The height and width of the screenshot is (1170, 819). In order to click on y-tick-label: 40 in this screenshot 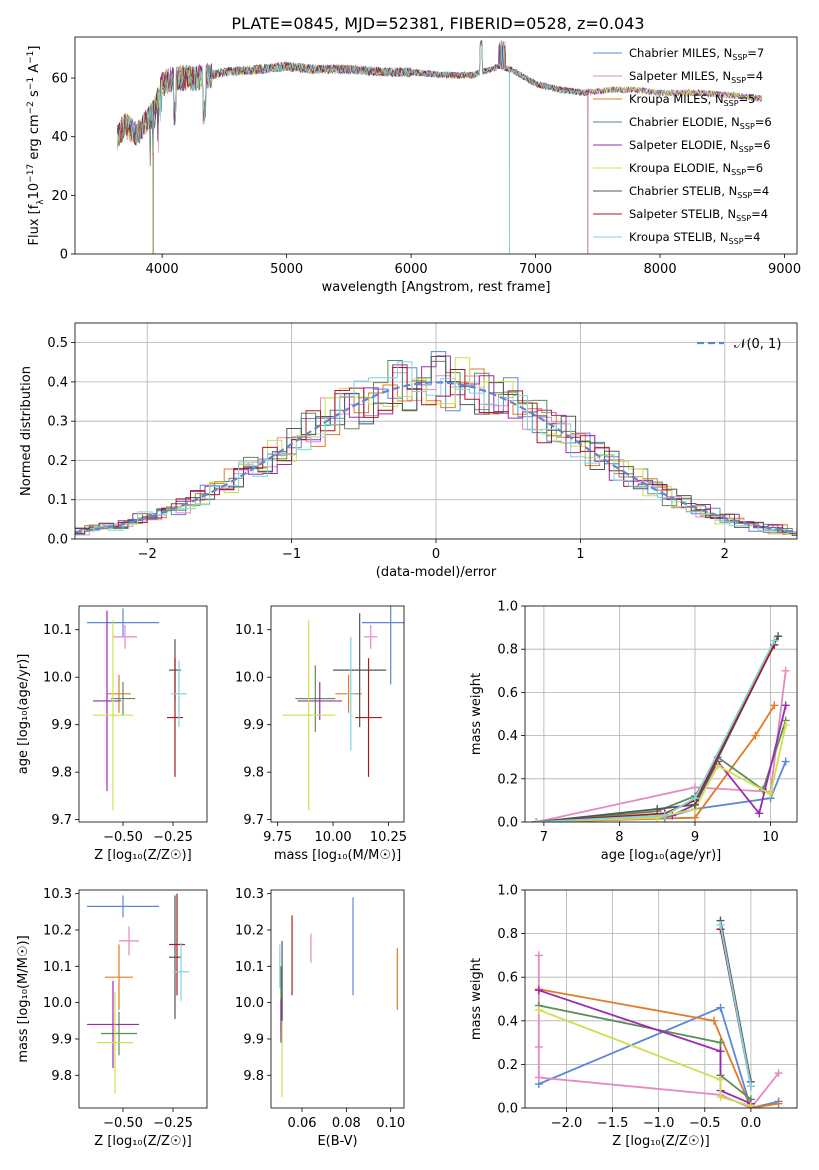, I will do `click(59, 137)`.